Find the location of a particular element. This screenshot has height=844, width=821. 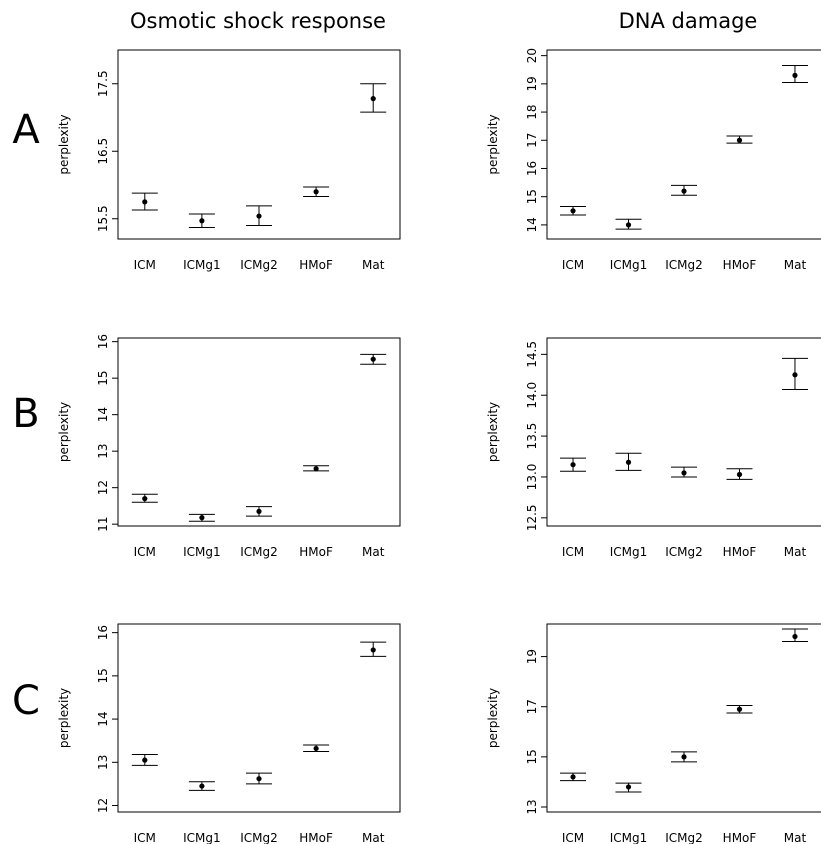

y-tick-label: 14.0 is located at coordinates (532, 395).